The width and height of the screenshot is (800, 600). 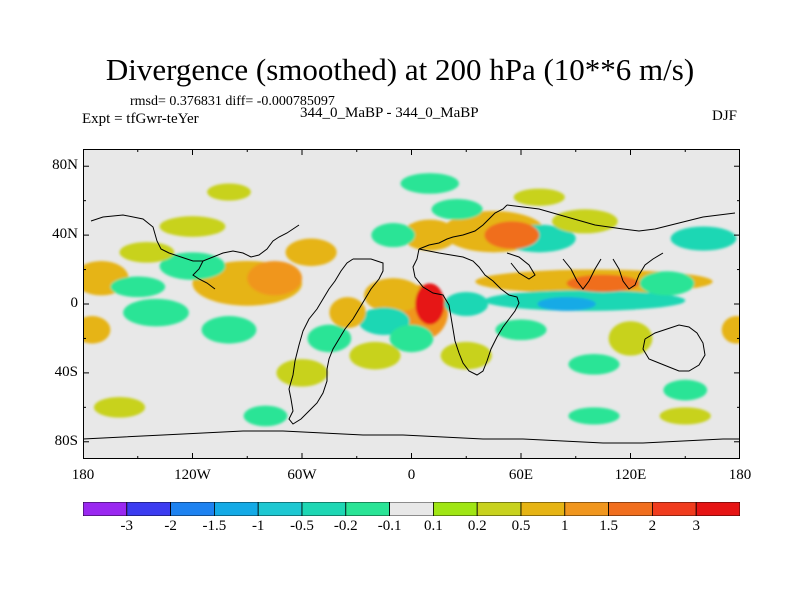 I want to click on stats-text: rmsd= 0.376831 diff= -0.000785097, so click(x=232, y=101).